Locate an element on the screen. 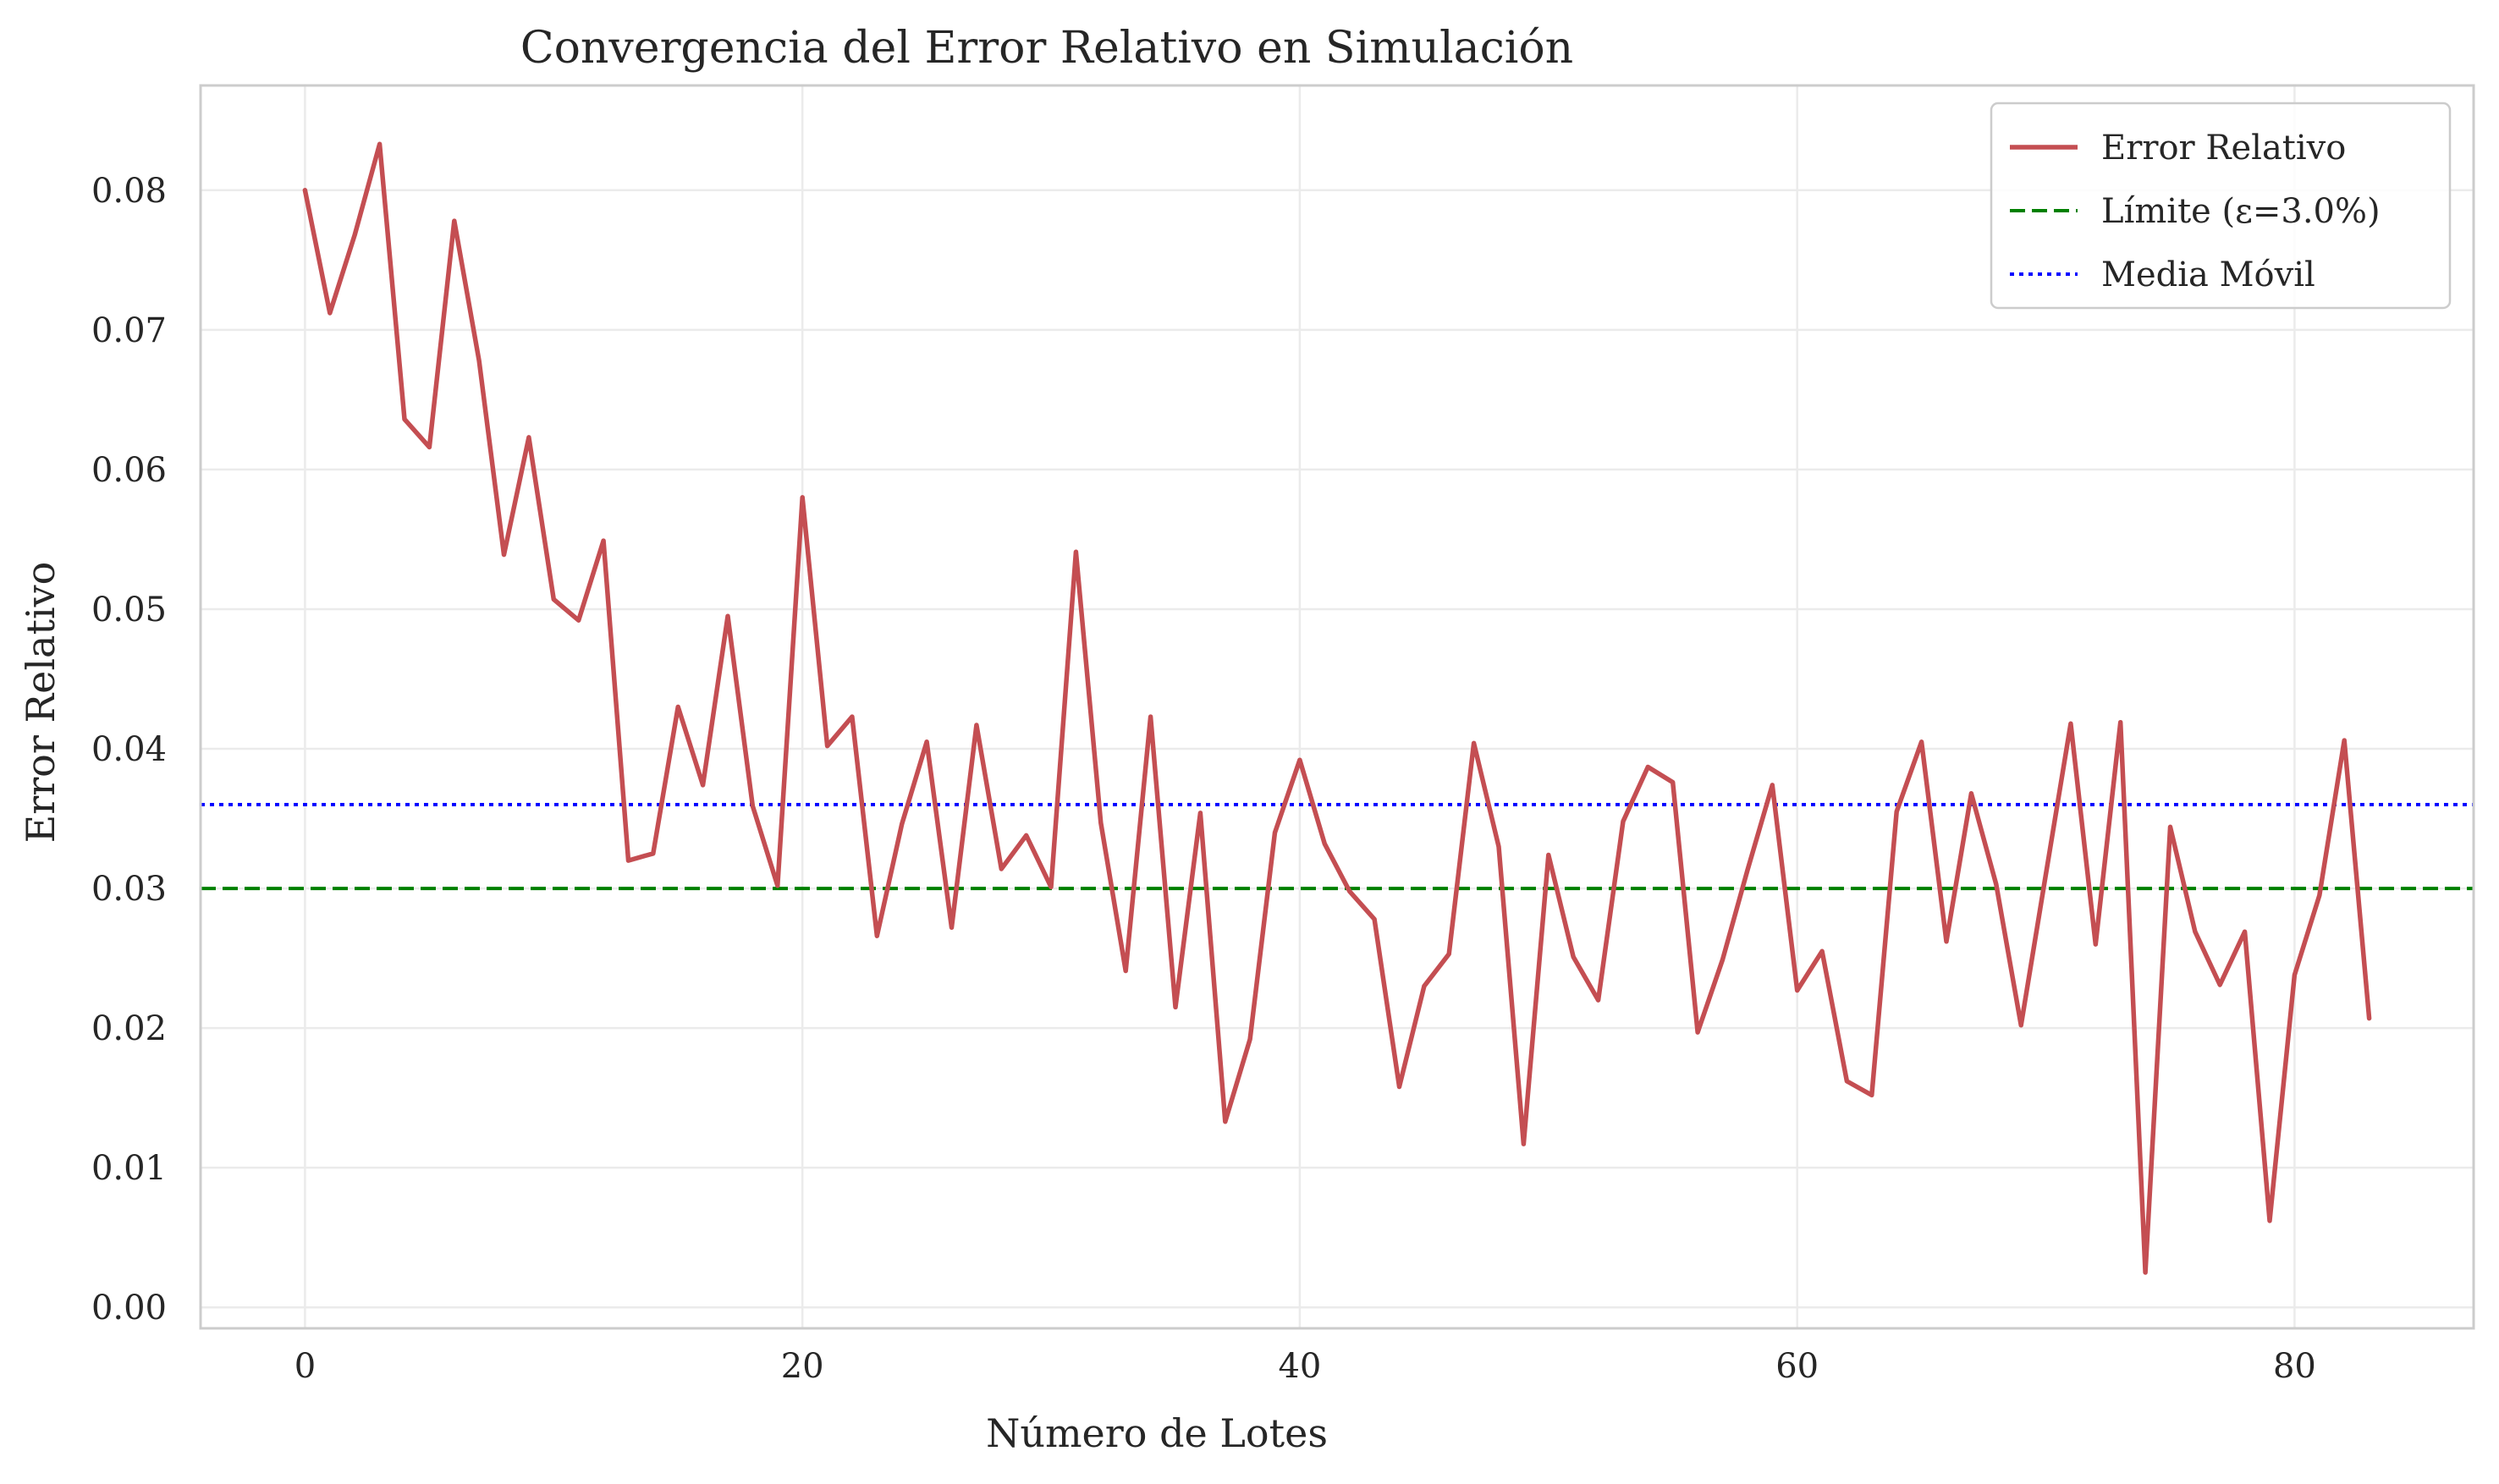 This screenshot has width=2499, height=1484. x-ticks: 0 20 40 60 80 is located at coordinates (1305, 1366).